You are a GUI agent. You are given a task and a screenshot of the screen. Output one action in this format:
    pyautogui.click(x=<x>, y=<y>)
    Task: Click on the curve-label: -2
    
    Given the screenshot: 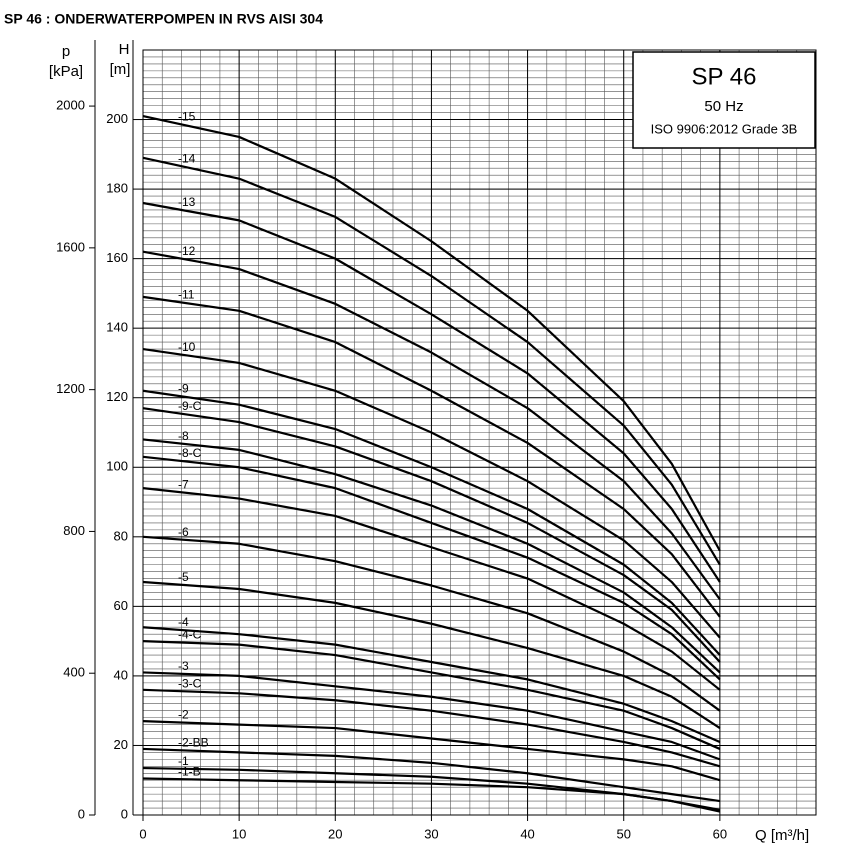 What is the action you would take?
    pyautogui.click(x=183, y=715)
    